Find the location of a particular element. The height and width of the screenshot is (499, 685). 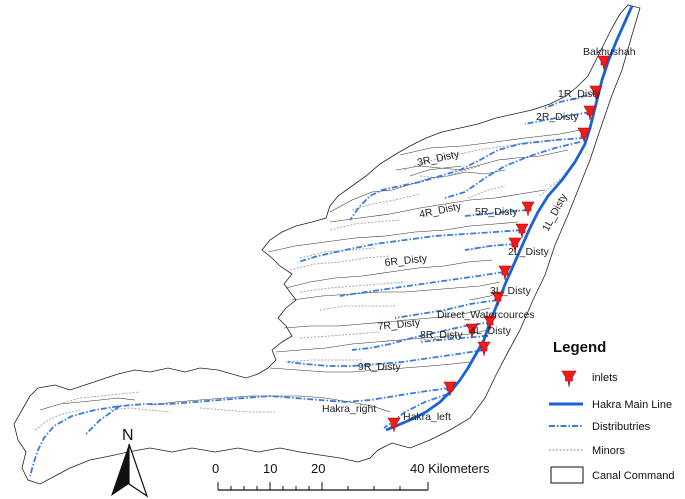

label-hakra-right: Hakra_right is located at coordinates (349, 409).